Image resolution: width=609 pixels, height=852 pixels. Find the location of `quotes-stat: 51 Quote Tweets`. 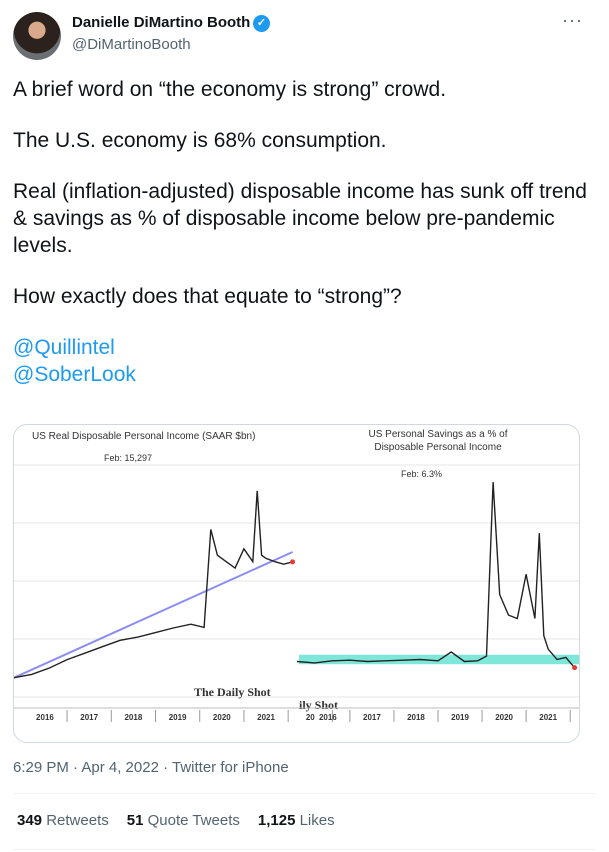

quotes-stat: 51 Quote Tweets is located at coordinates (183, 820).